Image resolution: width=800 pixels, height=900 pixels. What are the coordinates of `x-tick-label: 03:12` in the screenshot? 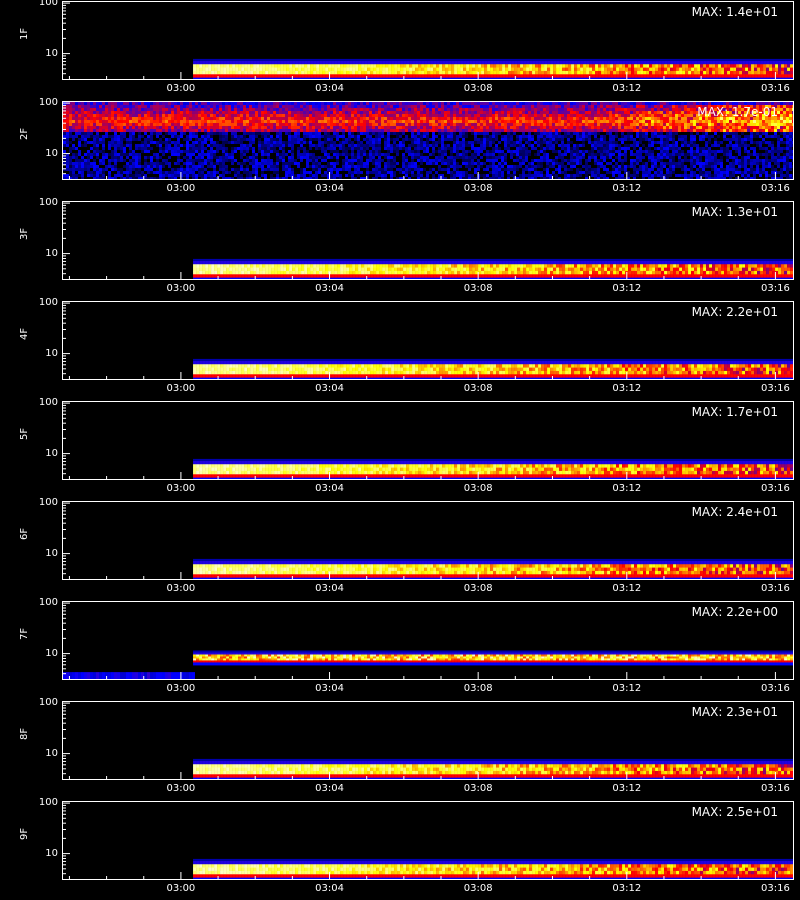 It's located at (627, 88).